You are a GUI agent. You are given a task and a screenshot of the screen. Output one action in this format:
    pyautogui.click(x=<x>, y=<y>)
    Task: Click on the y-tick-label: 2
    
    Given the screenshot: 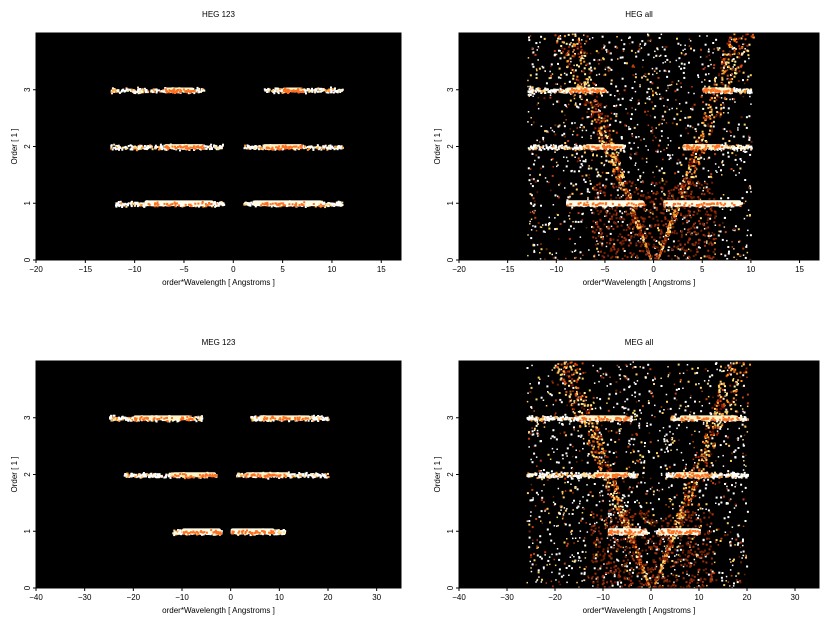 What is the action you would take?
    pyautogui.click(x=27, y=146)
    